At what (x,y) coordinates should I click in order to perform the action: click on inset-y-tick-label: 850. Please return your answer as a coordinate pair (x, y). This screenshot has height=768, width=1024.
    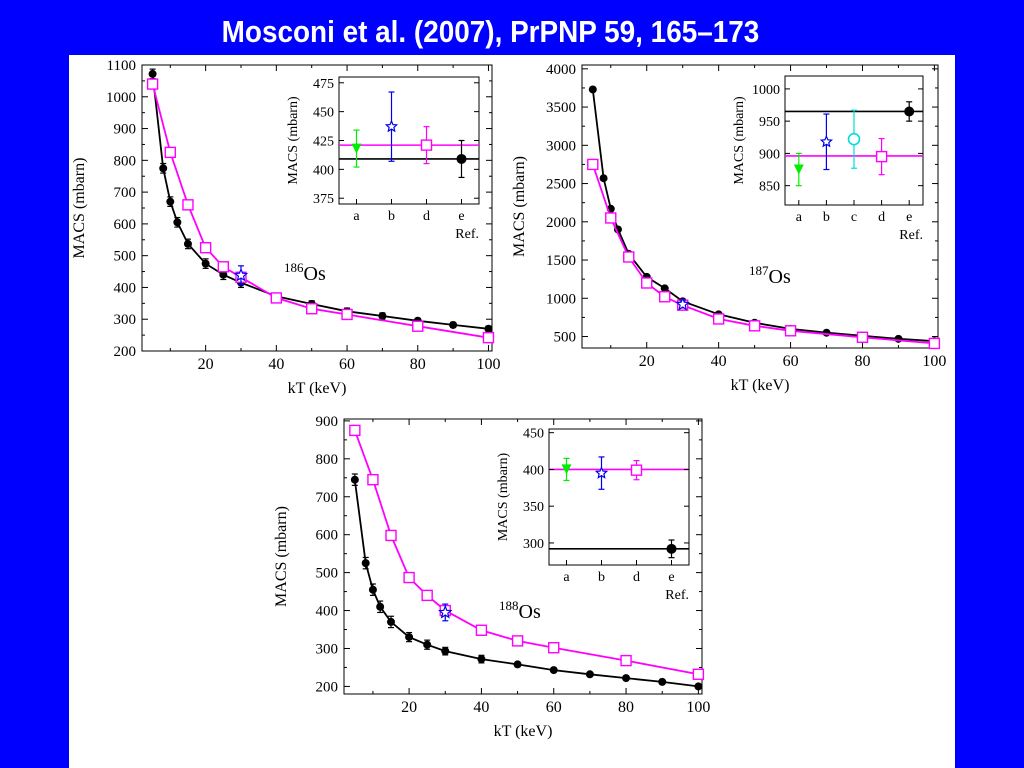
    Looking at the image, I should click on (769, 187).